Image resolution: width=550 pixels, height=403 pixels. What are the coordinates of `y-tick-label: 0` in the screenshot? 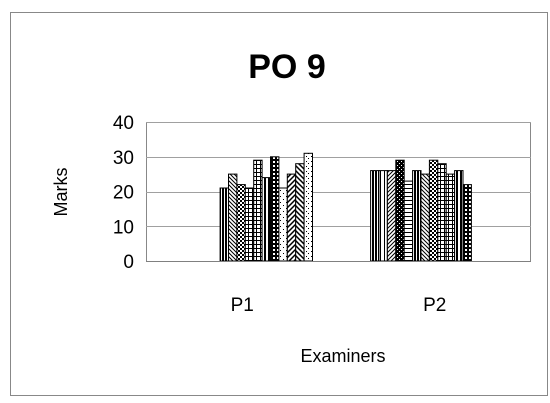 It's located at (128, 262).